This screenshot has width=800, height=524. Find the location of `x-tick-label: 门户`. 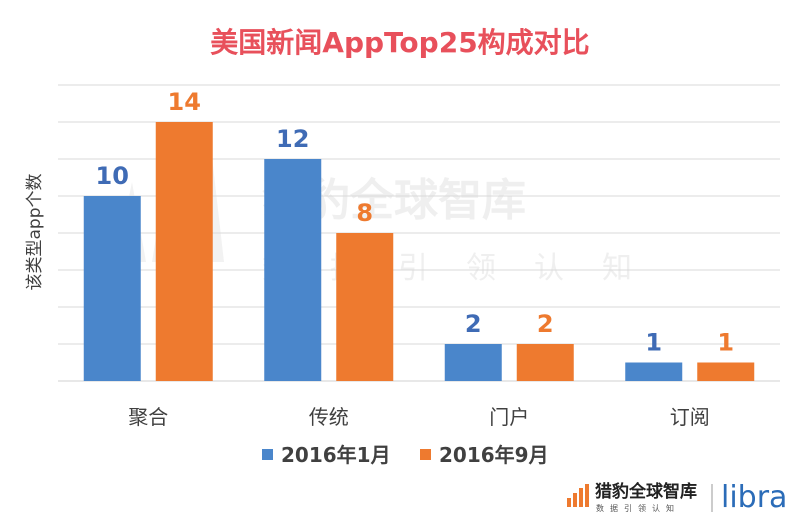

x-tick-label: 门户 is located at coordinates (509, 417).